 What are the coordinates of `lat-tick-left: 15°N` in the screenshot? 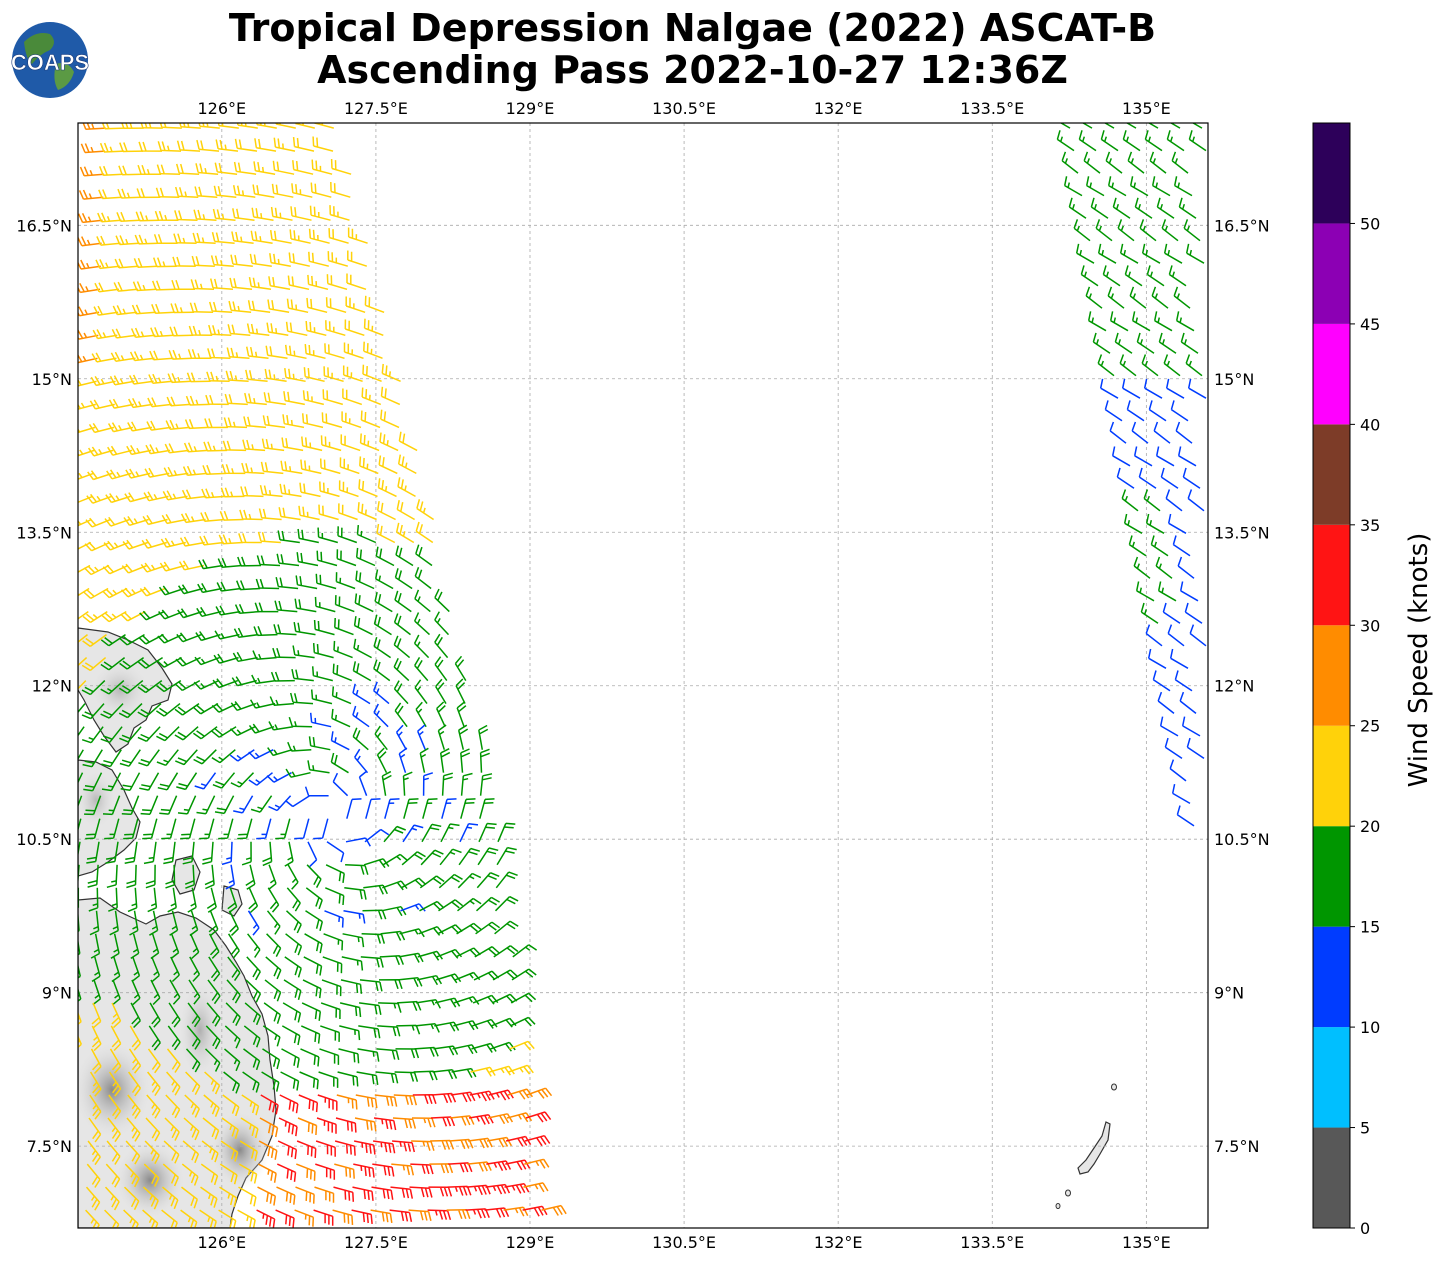 It's located at (52, 379).